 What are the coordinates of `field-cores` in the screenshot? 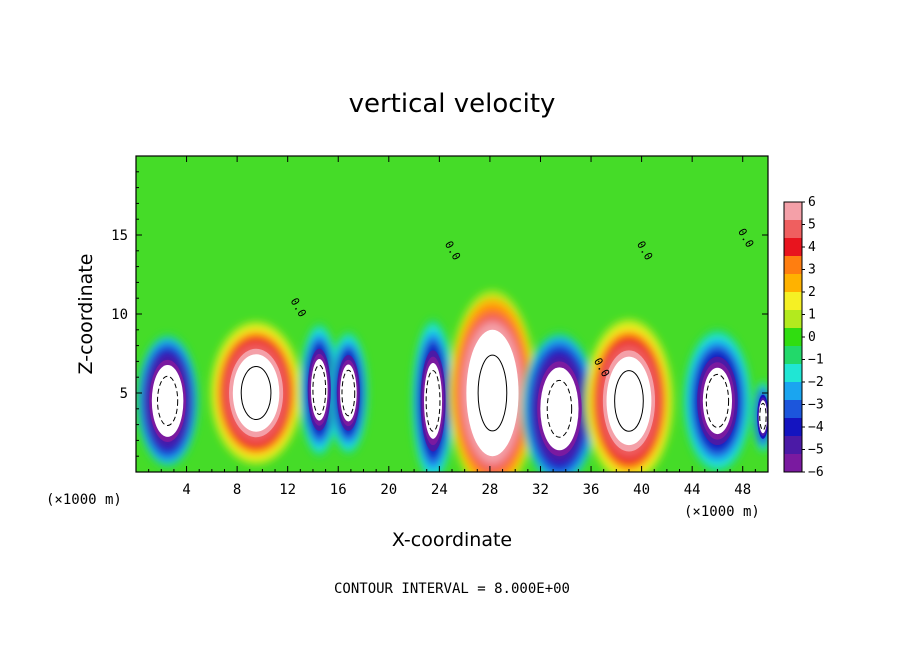 It's located at (458, 393).